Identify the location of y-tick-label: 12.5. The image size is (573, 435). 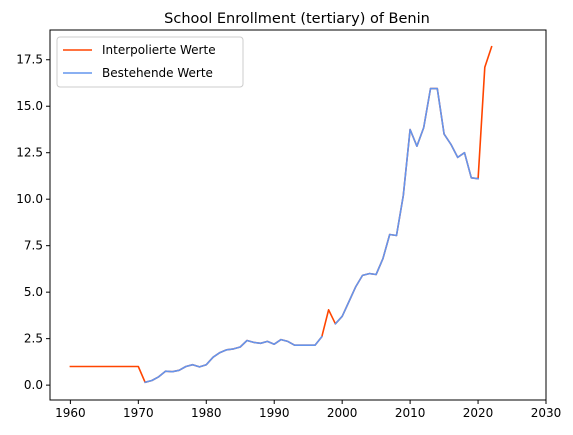
(29, 153).